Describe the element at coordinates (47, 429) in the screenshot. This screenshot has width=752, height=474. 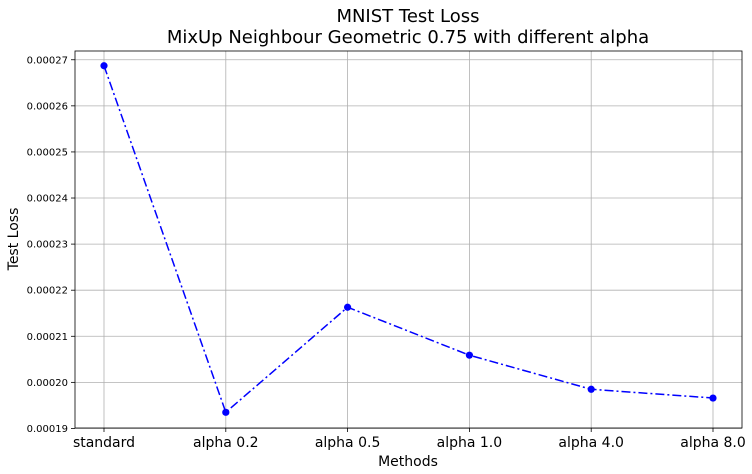
I see `y-tick-label: 0.00019` at that location.